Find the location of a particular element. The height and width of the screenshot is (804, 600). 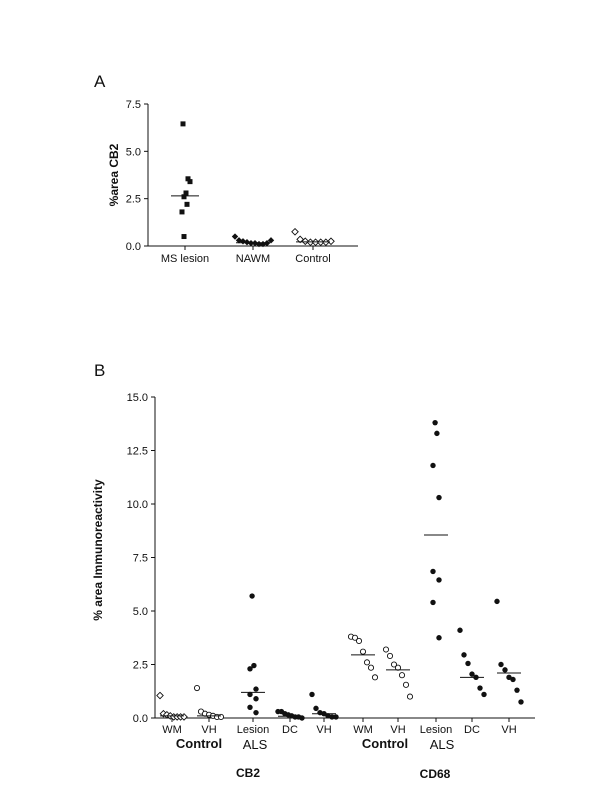

panel-b-y-tick-label: 10.0 is located at coordinates (137, 505).